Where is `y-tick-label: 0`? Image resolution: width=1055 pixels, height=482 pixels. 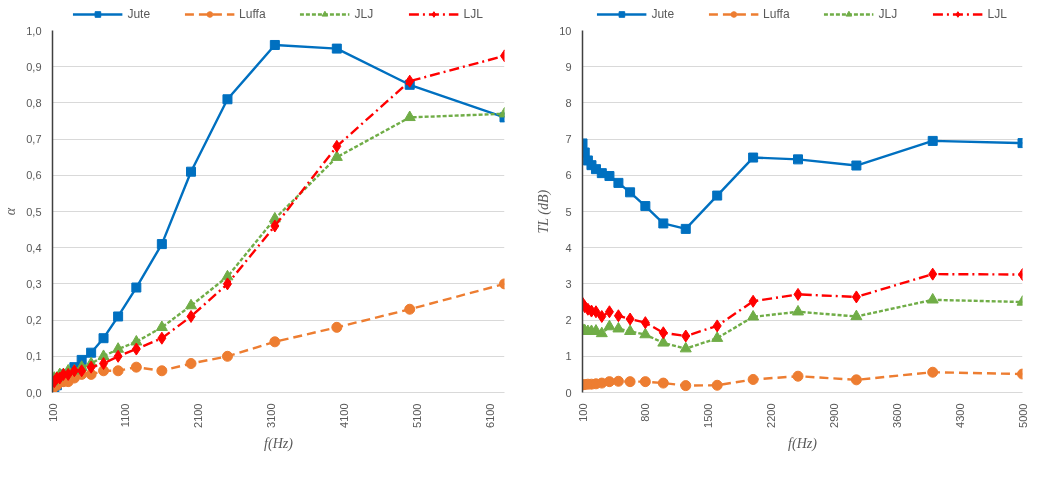 y-tick-label: 0 is located at coordinates (568, 392).